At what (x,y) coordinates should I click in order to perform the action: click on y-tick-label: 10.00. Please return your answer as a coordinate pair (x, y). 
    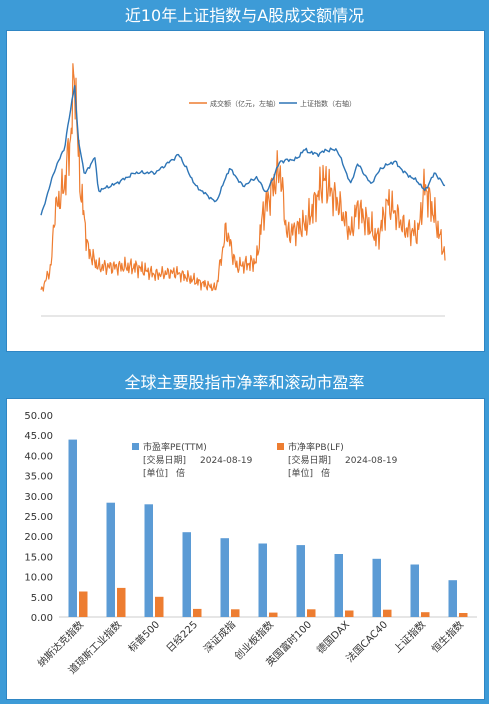
    Looking at the image, I should click on (38, 578).